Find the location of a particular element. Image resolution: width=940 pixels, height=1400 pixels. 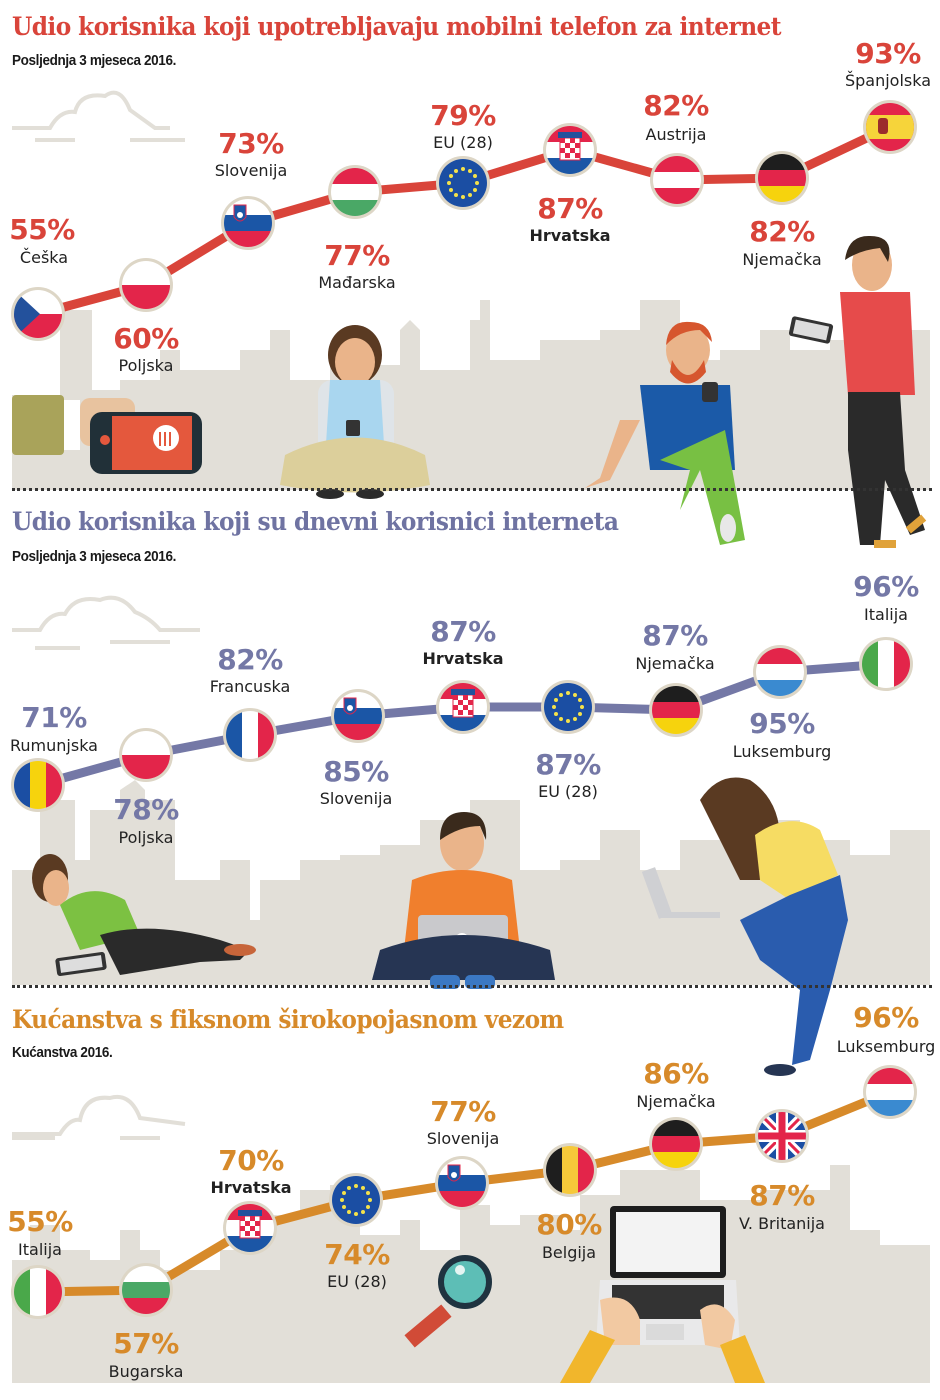

flag-france is located at coordinates (250, 735).